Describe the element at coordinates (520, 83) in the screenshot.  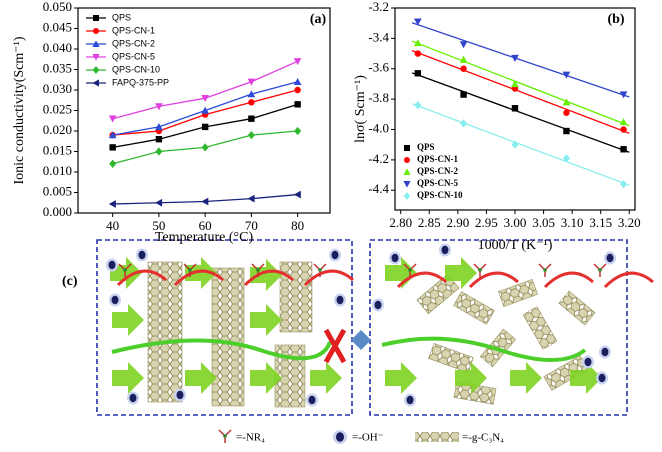
I see `fit-line` at that location.